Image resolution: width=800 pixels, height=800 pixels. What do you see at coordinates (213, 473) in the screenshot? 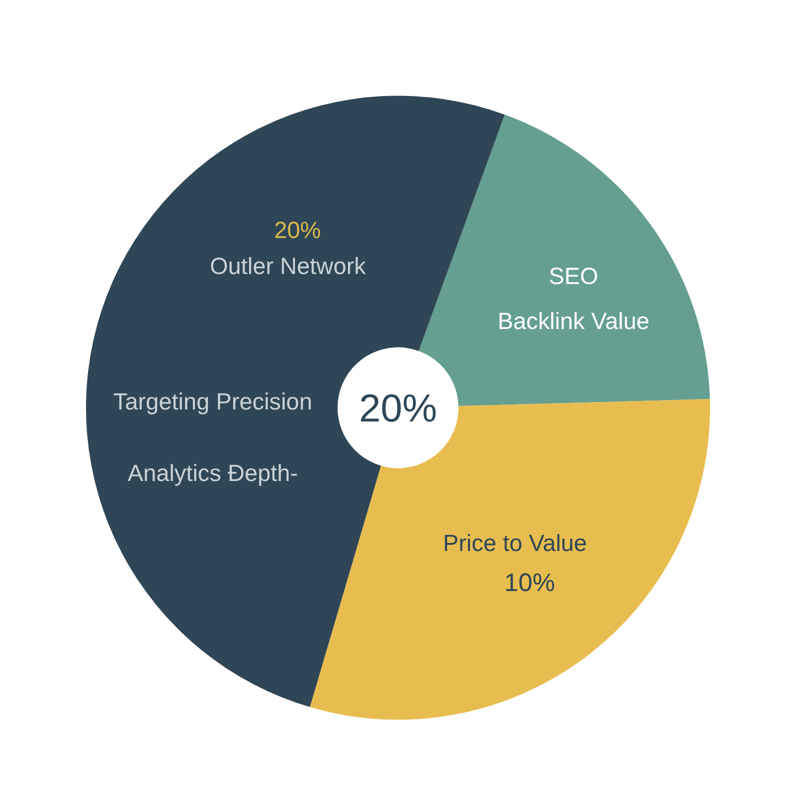
I see `text: Analytics Đepth-` at bounding box center [213, 473].